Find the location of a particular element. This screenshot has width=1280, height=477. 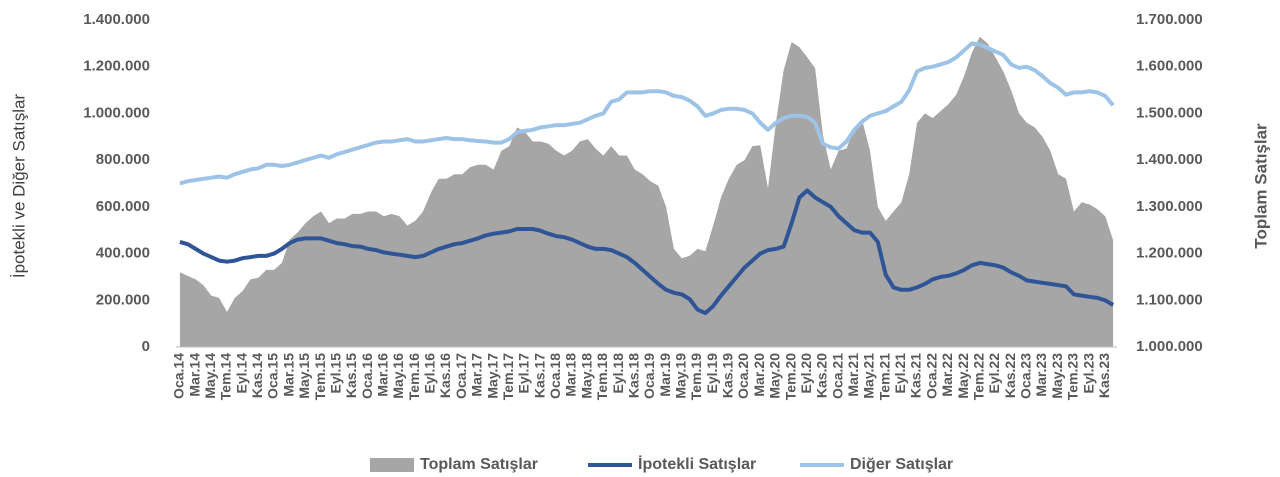

x-tick-label: Oca.15 is located at coordinates (273, 376).